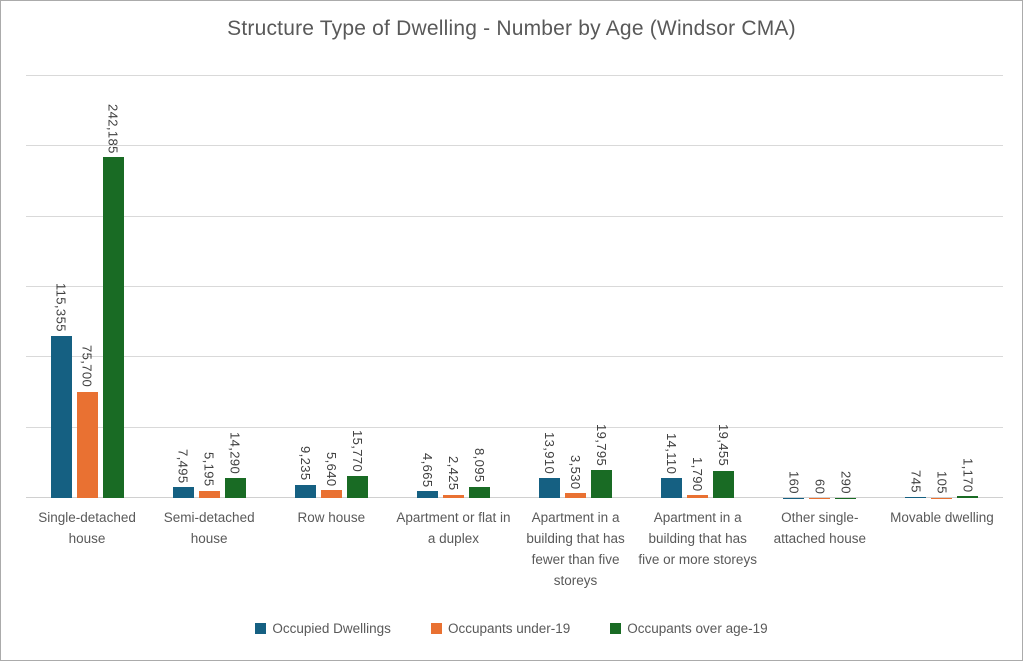 This screenshot has width=1023, height=661. What do you see at coordinates (724, 445) in the screenshot?
I see `bar-value-label: 19,455` at bounding box center [724, 445].